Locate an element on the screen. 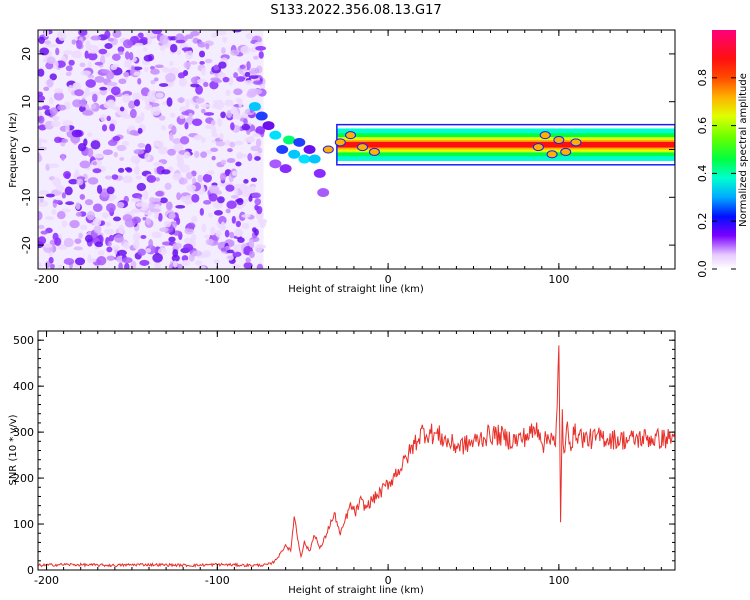  snr-x-tick-label: 100 is located at coordinates (558, 580).